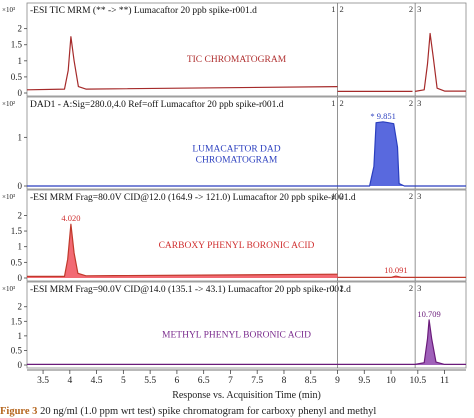 The height and width of the screenshot is (418, 474). Describe the element at coordinates (395, 270) in the screenshot. I see `panel-3-peak-label: 10.091` at that location.